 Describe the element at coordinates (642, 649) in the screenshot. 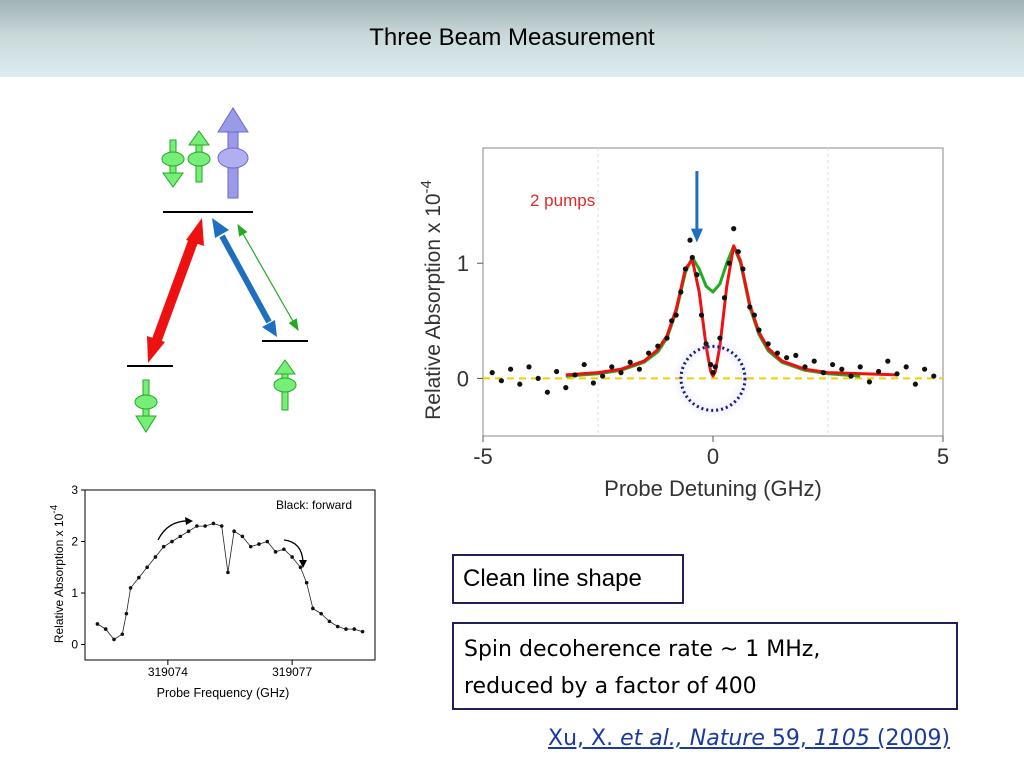

I see `spin-decoherence-line1: Spin decoherence rate ~ 1 MHz,` at that location.